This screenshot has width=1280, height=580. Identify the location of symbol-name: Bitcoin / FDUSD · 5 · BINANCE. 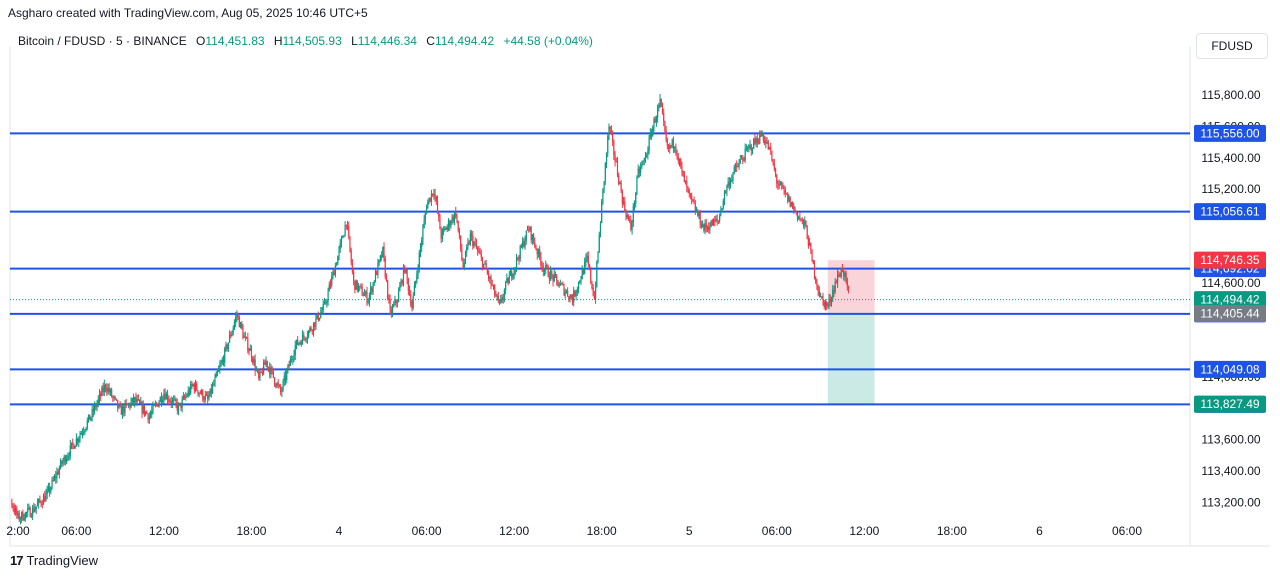
(102, 41).